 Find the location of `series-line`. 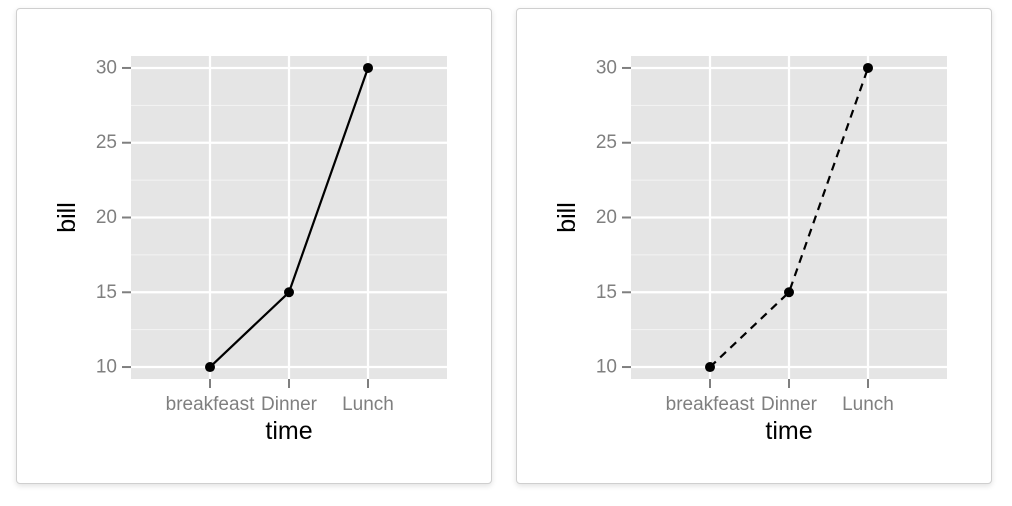

series-line is located at coordinates (789, 217).